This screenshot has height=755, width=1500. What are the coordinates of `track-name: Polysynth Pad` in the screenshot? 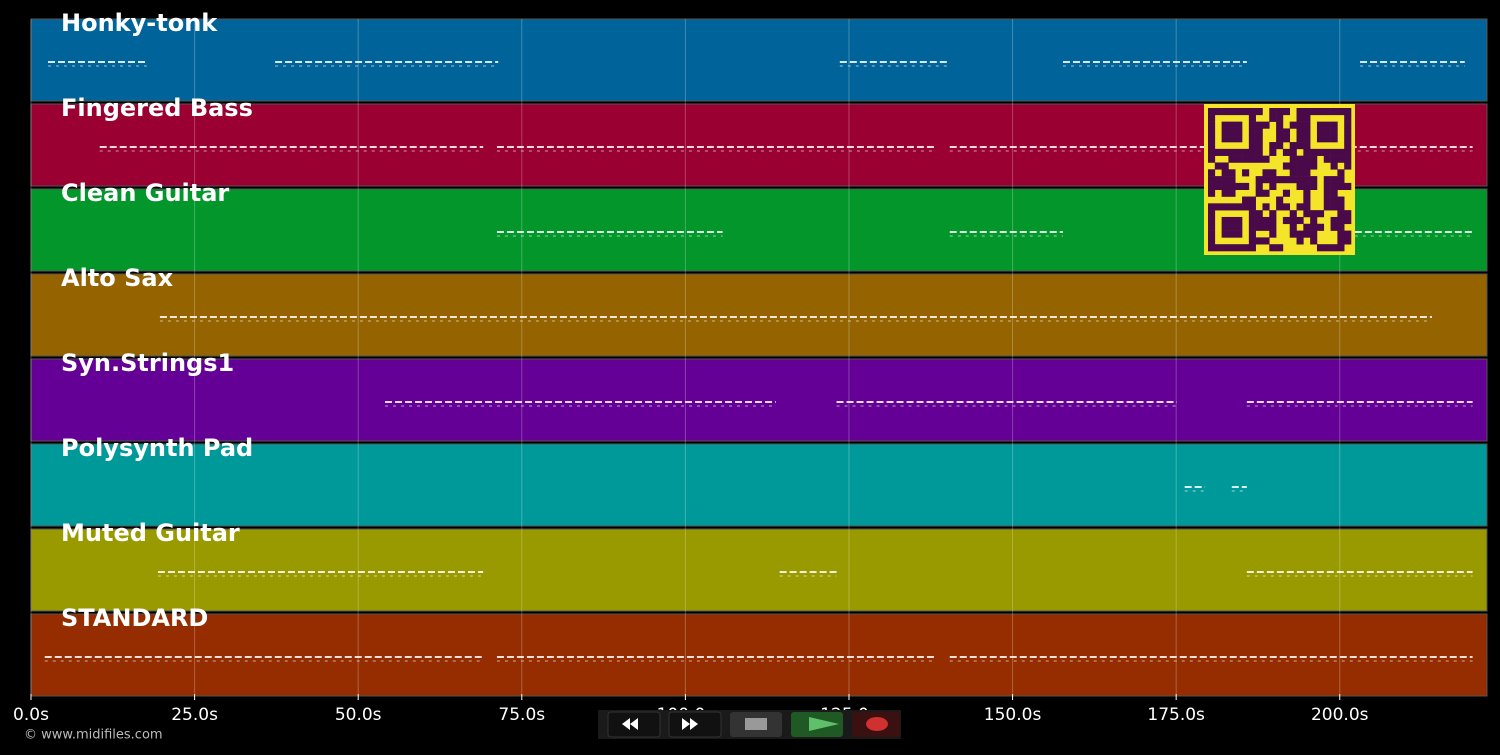 It's located at (157, 448).